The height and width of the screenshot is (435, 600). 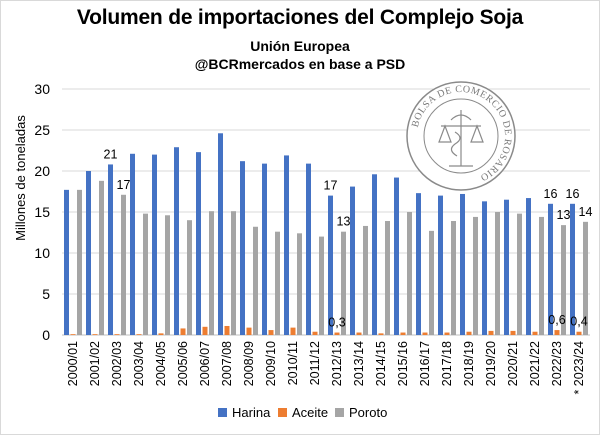 What do you see at coordinates (513, 363) in the screenshot?
I see `x-tick-label: 2020/21` at bounding box center [513, 363].